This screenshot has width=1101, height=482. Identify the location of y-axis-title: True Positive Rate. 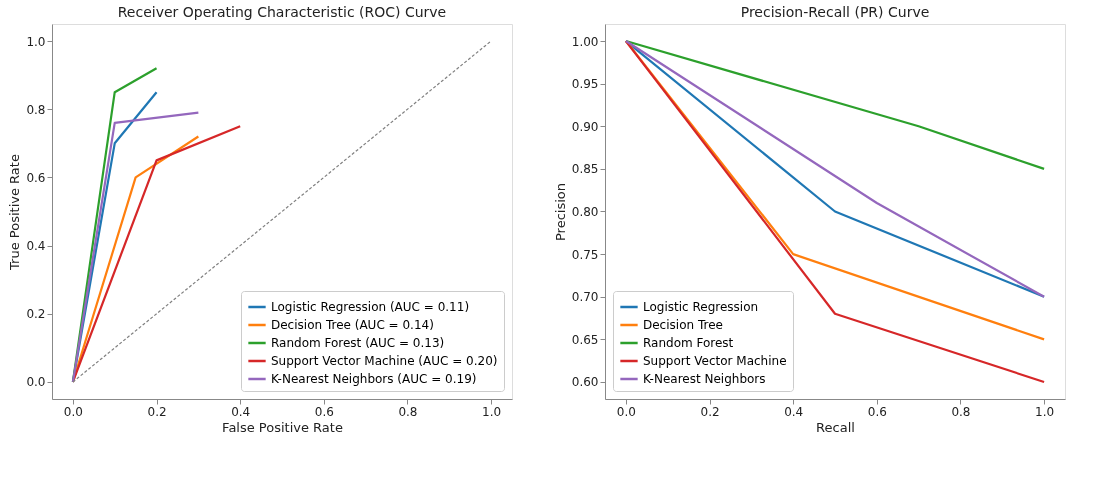
(15, 212).